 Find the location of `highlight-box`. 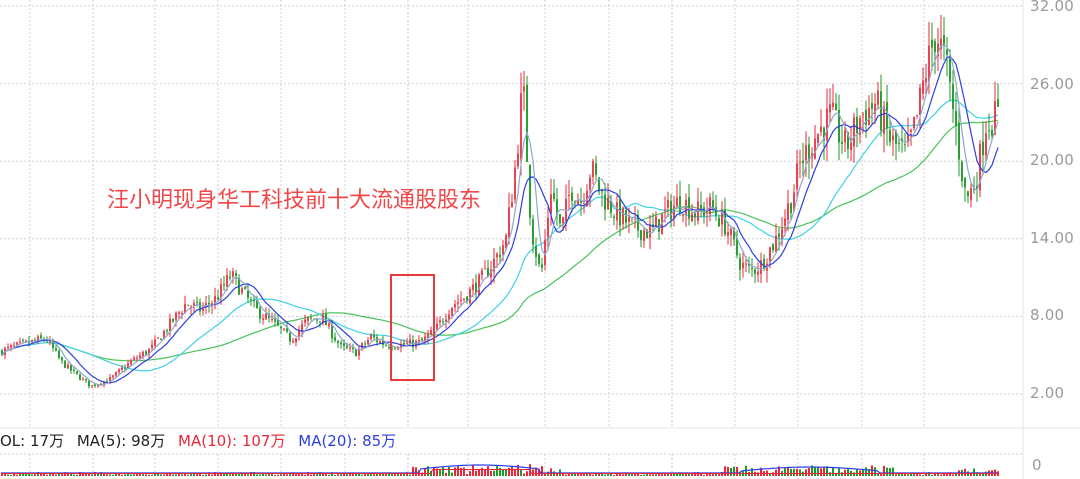

highlight-box is located at coordinates (412, 327).